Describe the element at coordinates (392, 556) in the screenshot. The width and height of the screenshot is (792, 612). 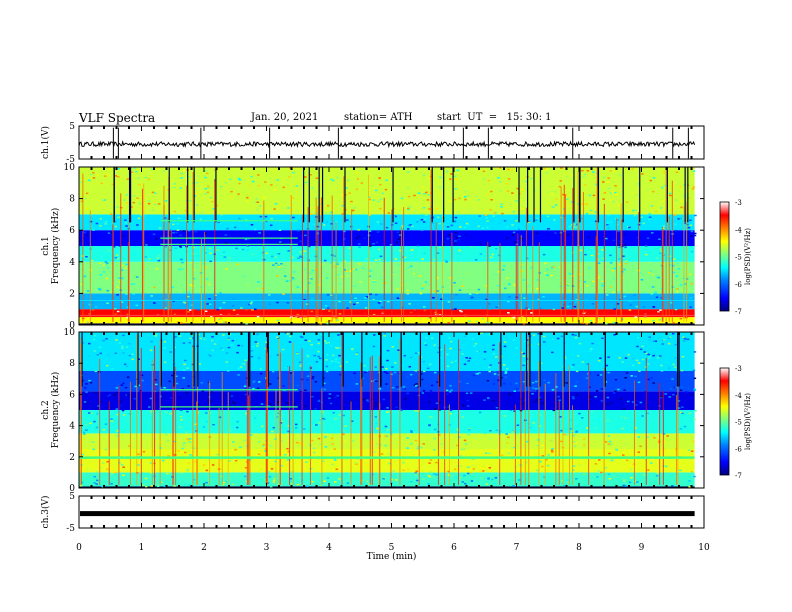
I see `x-axis-label: Time (min)` at that location.